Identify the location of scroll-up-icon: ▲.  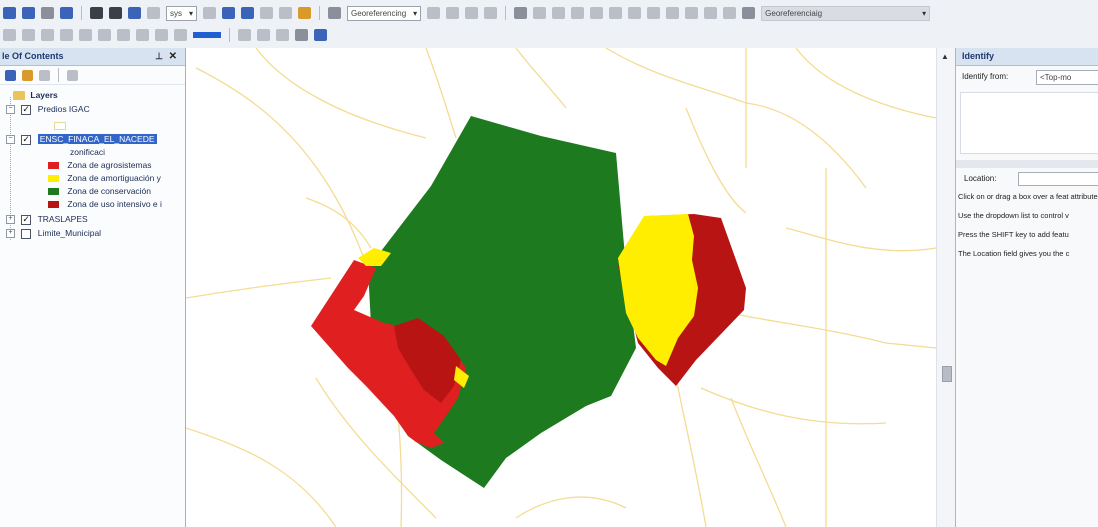
(945, 56).